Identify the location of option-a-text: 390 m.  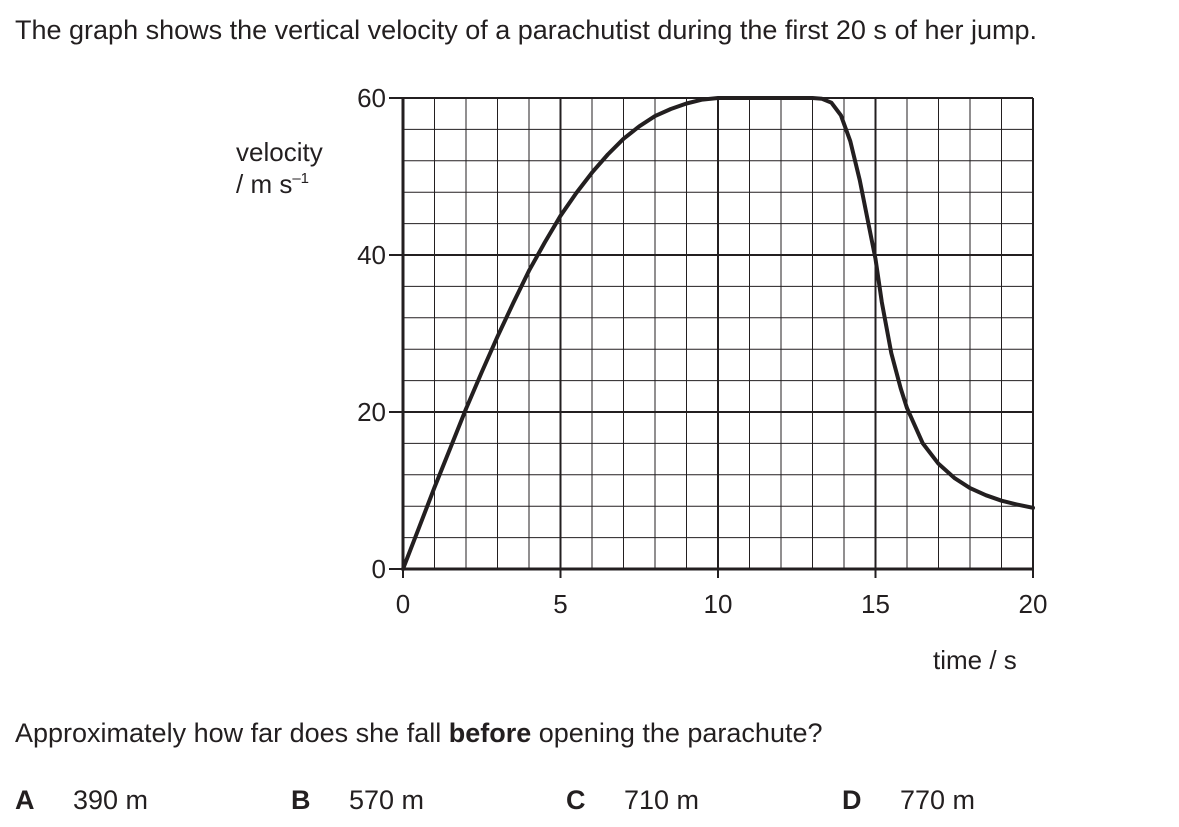
(111, 800).